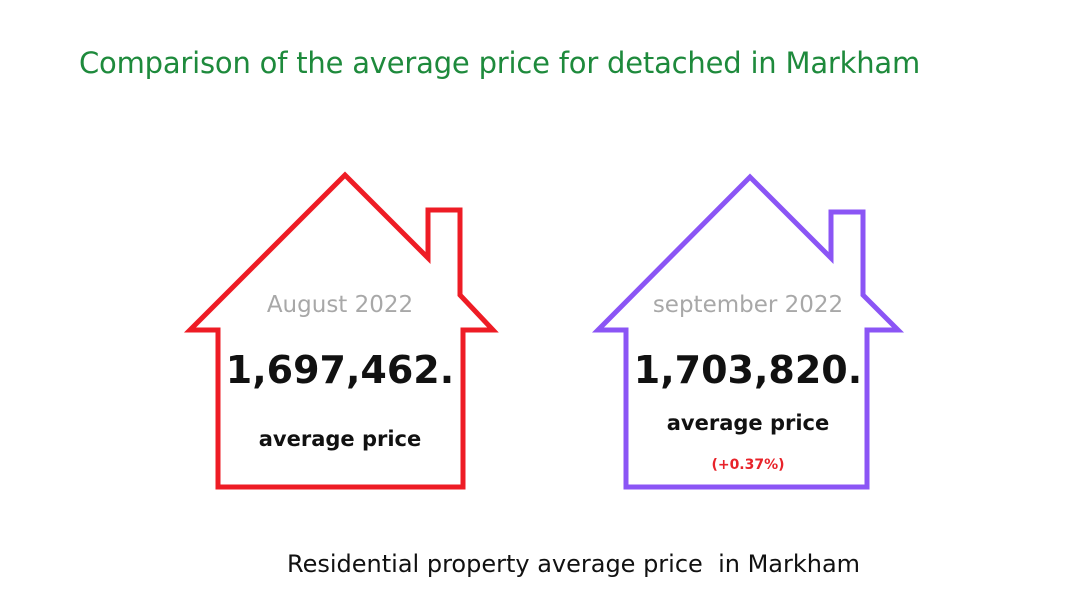  Describe the element at coordinates (748, 305) in the screenshot. I see `period-label: september 2022` at that location.